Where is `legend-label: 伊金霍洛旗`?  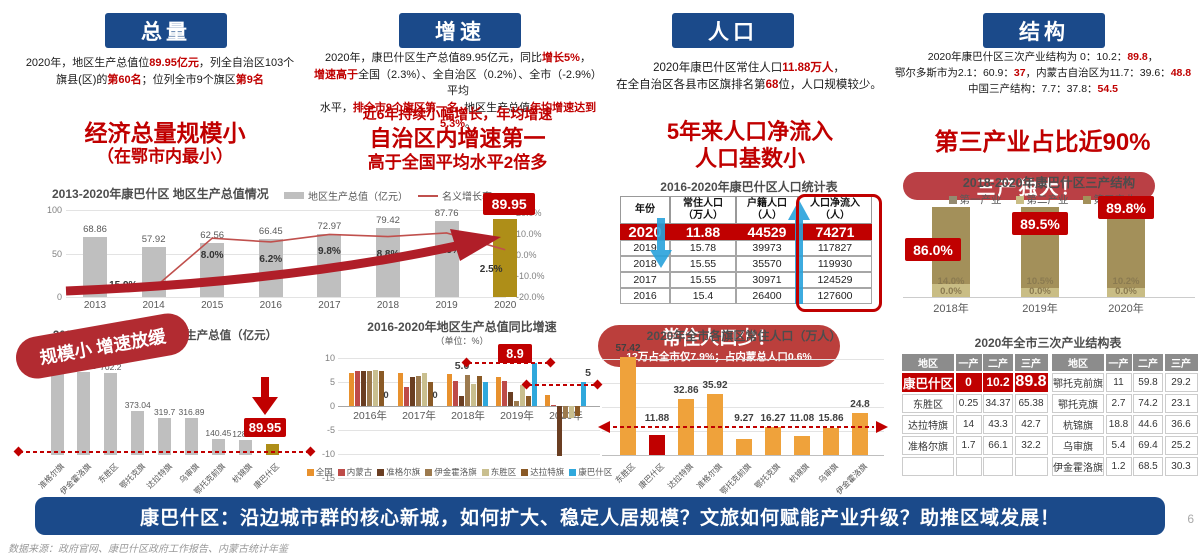 legend-label: 伊金霍洛旗 is located at coordinates (455, 472).